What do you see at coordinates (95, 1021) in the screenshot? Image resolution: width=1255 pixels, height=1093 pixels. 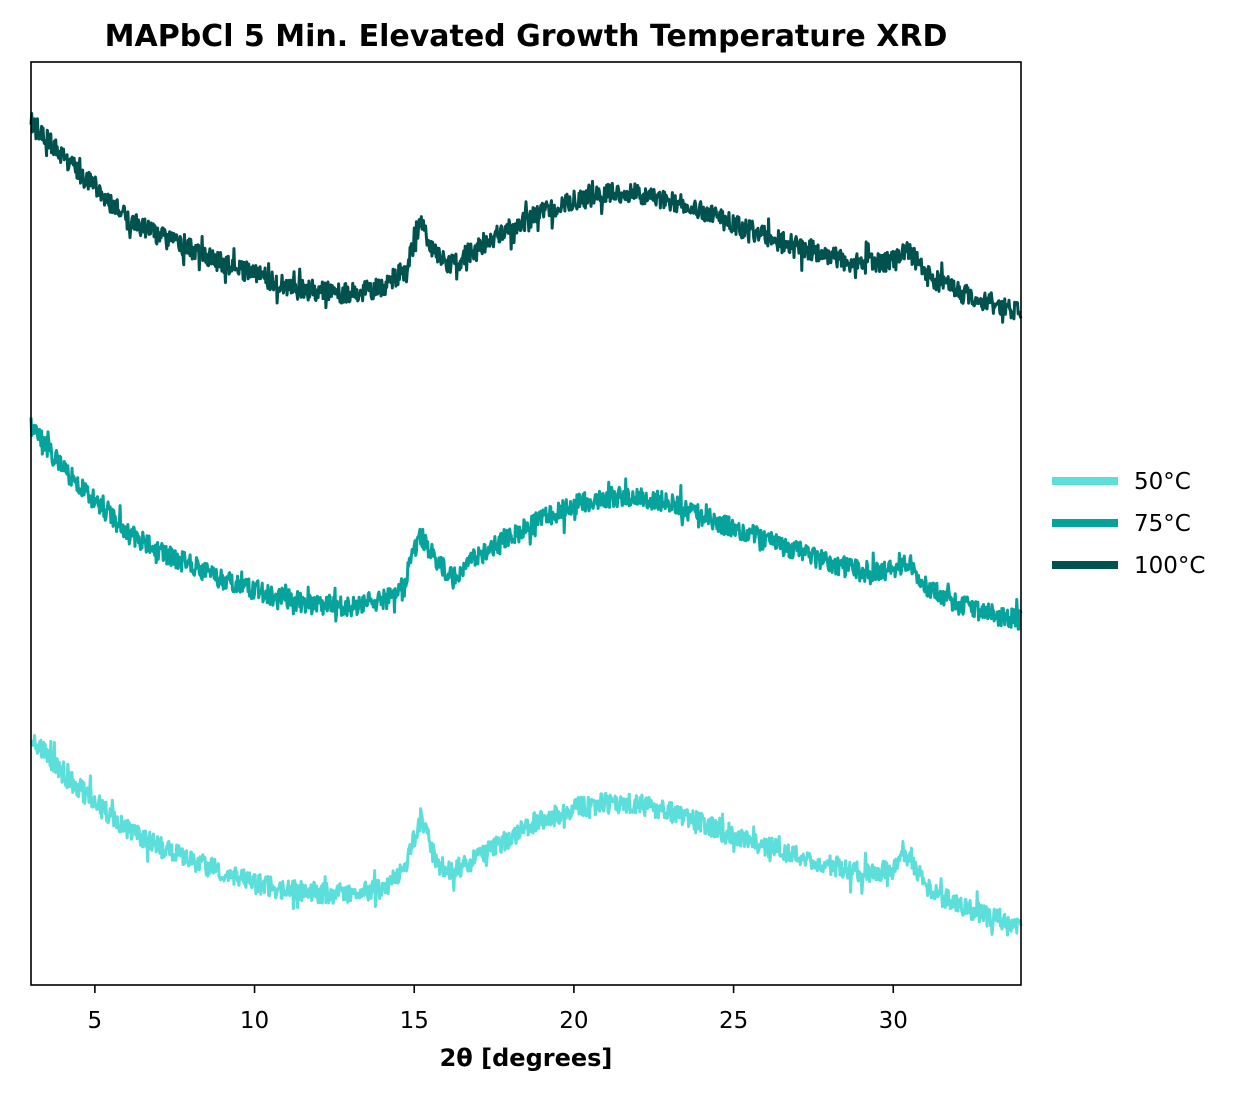 I see `x-tick-label: 5` at bounding box center [95, 1021].